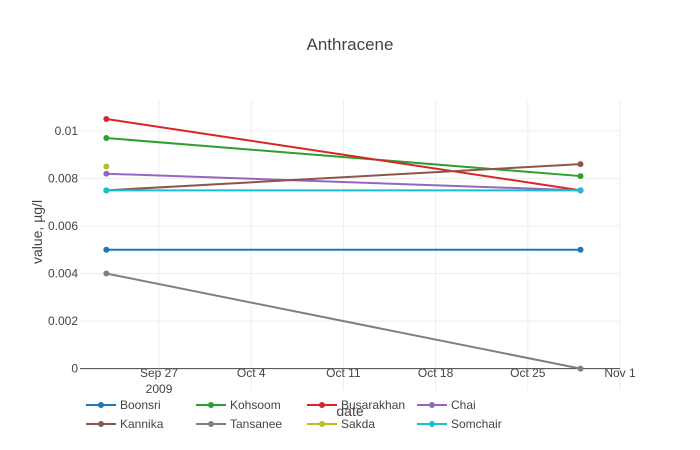 This screenshot has height=450, width=700. Describe the element at coordinates (159, 373) in the screenshot. I see `x-tick-label: Sep 27` at that location.